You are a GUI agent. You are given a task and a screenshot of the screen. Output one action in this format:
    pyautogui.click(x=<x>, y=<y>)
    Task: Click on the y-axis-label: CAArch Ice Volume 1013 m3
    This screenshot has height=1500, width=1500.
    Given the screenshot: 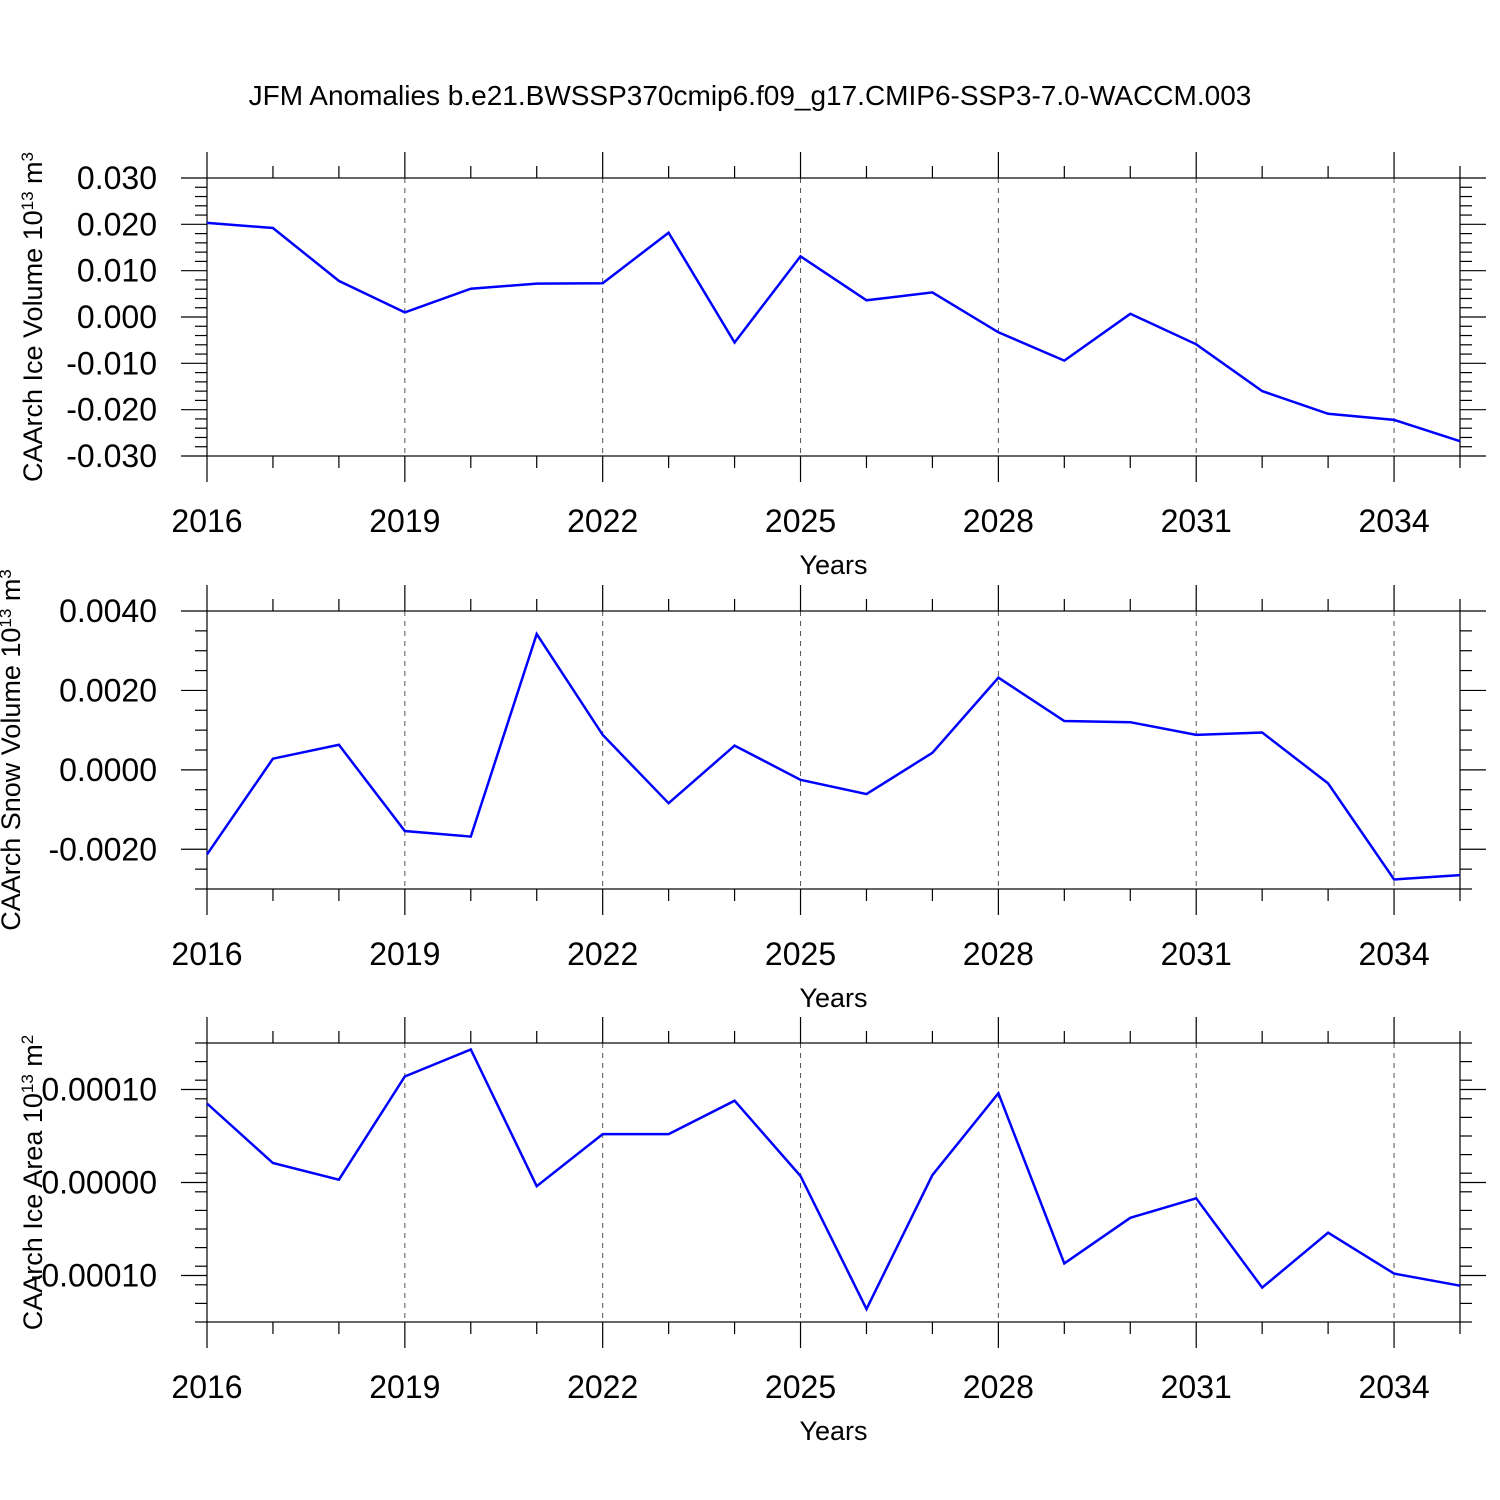 What is the action you would take?
    pyautogui.click(x=33, y=317)
    